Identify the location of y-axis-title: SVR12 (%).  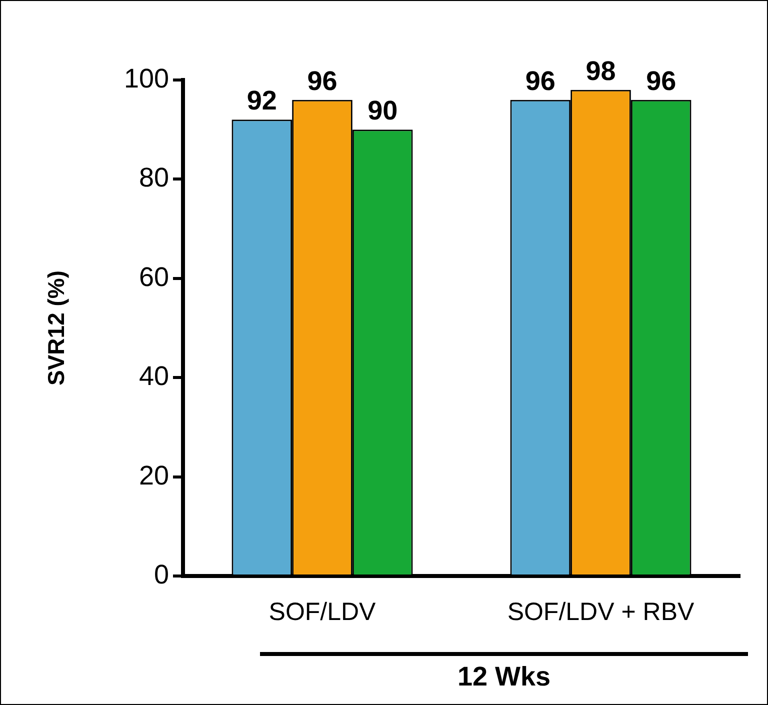
(56, 328).